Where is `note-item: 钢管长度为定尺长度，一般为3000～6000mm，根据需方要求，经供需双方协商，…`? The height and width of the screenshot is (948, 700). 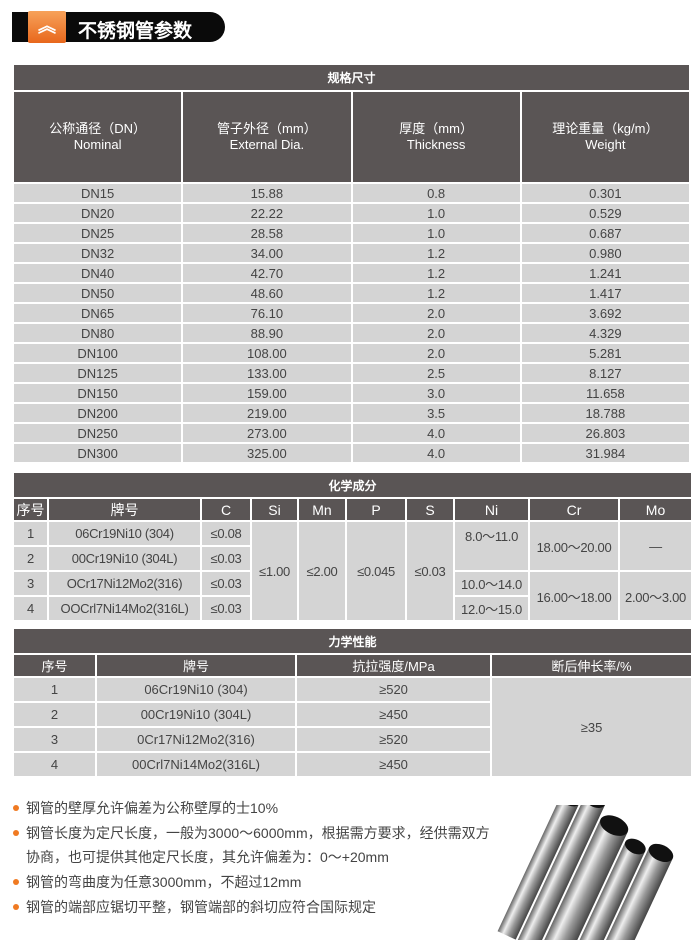 note-item: 钢管长度为定尺长度，一般为3000～6000mm，根据需方要求，经供需双方协商，… is located at coordinates (252, 845).